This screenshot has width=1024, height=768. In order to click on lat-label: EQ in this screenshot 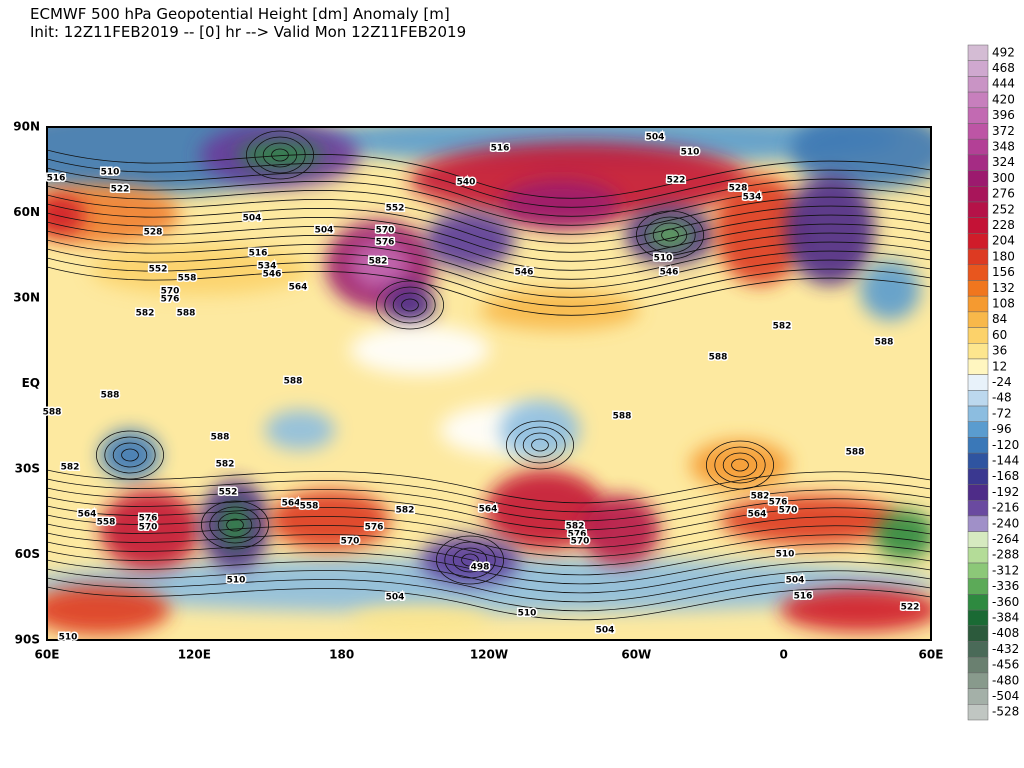, I will do `click(31, 383)`.